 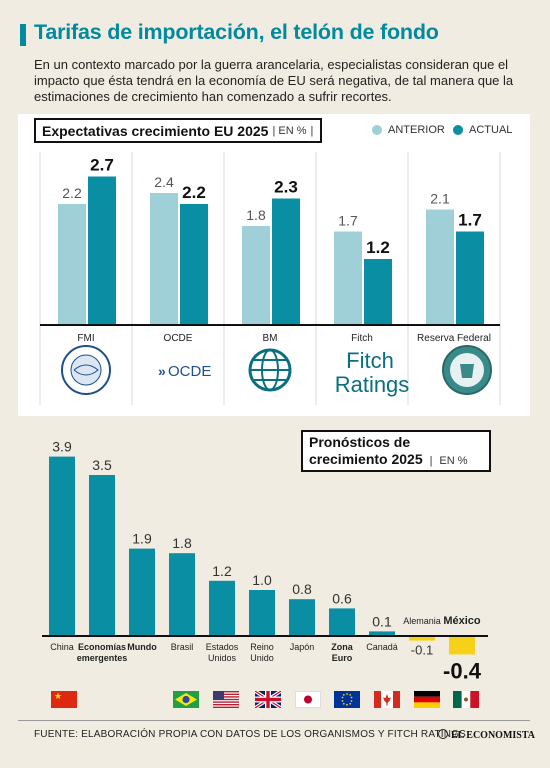 What do you see at coordinates (270, 338) in the screenshot?
I see `chart1-category-2: BM` at bounding box center [270, 338].